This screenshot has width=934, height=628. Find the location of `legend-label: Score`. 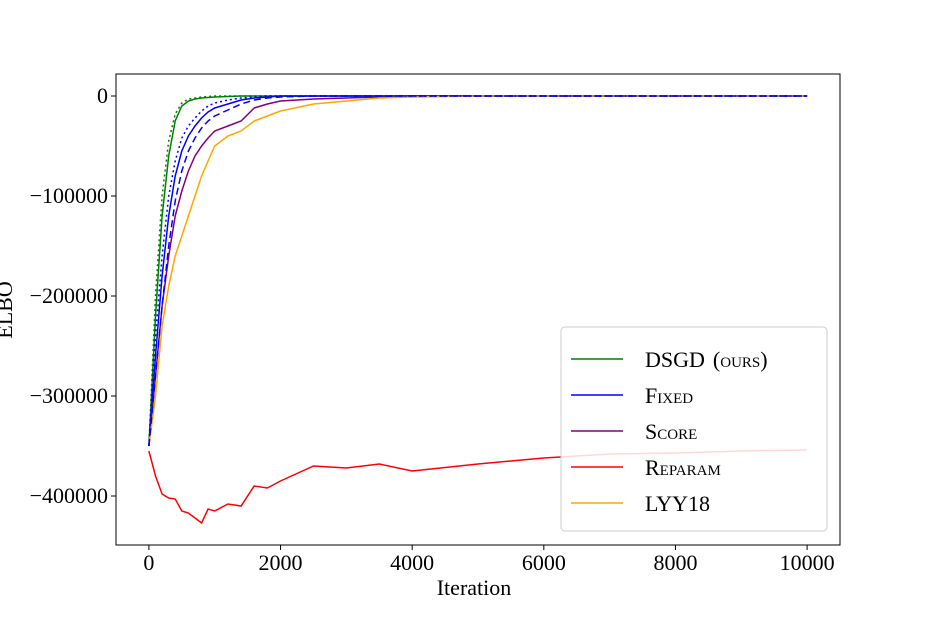

legend-label: Score is located at coordinates (671, 431).